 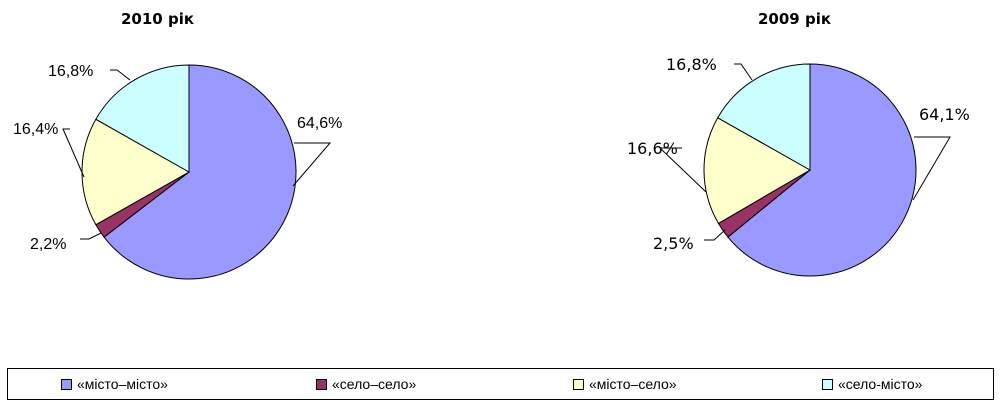 What do you see at coordinates (673, 243) in the screenshot?
I see `pie-2009-data-label-1: 2,5%` at bounding box center [673, 243].